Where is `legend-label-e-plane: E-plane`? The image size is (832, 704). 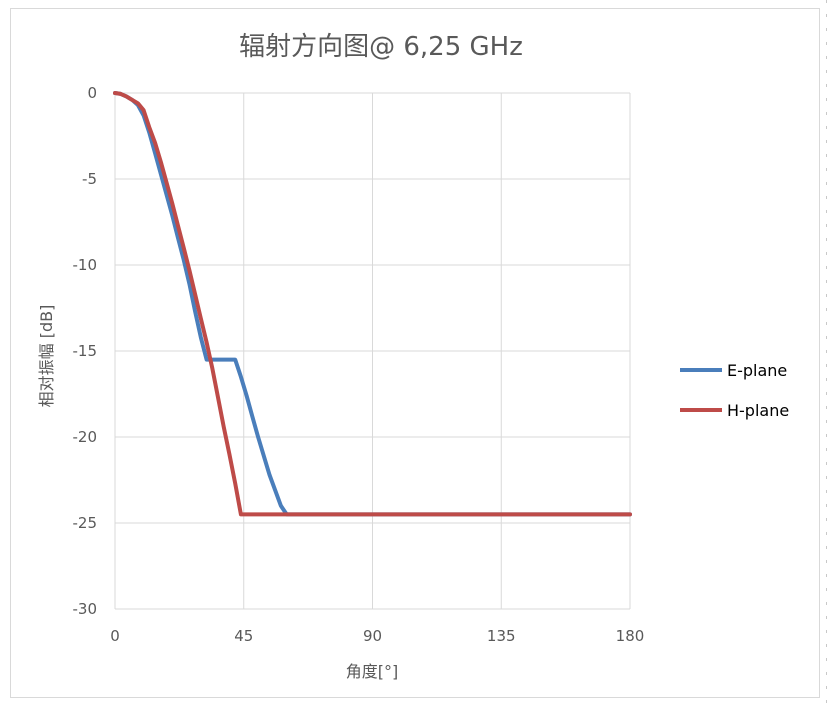
legend-label-e-plane: E-plane is located at coordinates (757, 370).